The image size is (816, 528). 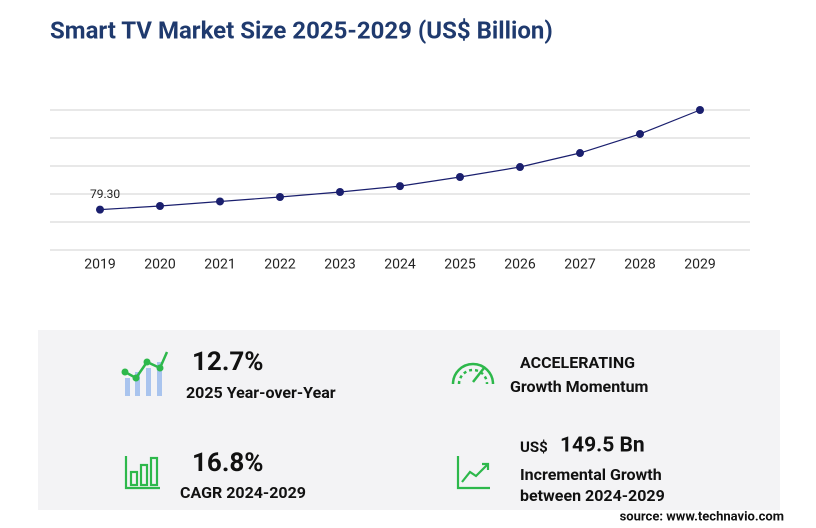 I want to click on stat-label: Incremental Growth, so click(x=591, y=474).